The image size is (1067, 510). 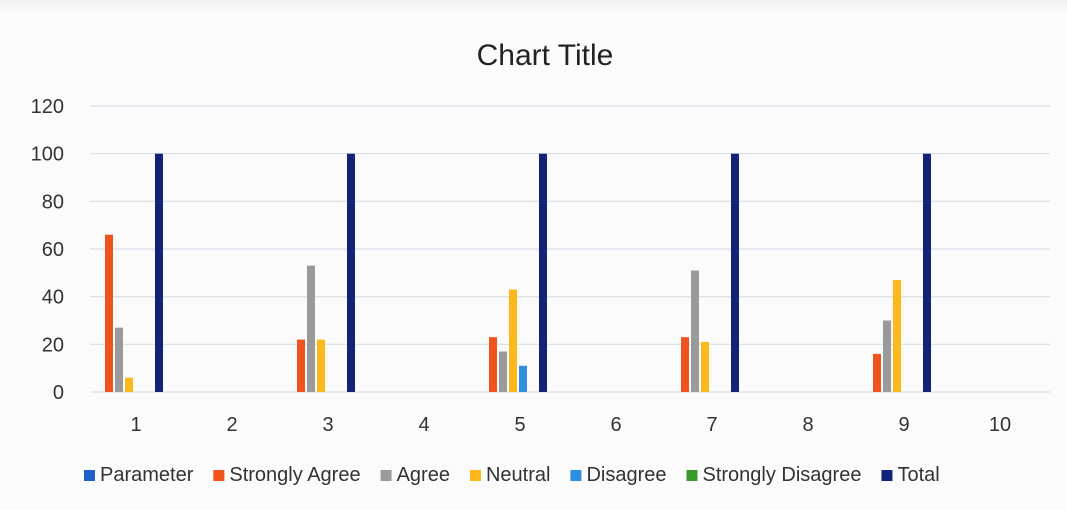 What do you see at coordinates (807, 425) in the screenshot?
I see `x-tick-label: 8` at bounding box center [807, 425].